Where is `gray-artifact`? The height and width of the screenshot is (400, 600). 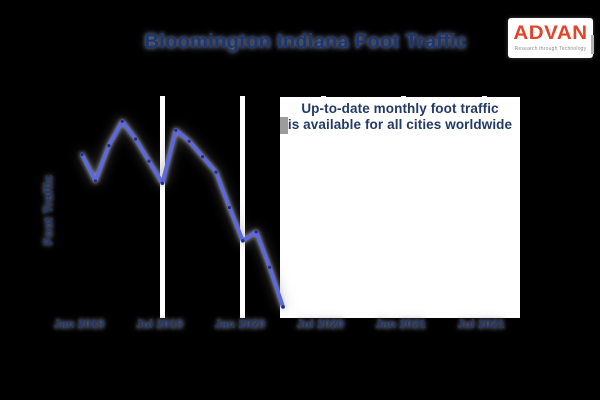
gray-artifact is located at coordinates (284, 125).